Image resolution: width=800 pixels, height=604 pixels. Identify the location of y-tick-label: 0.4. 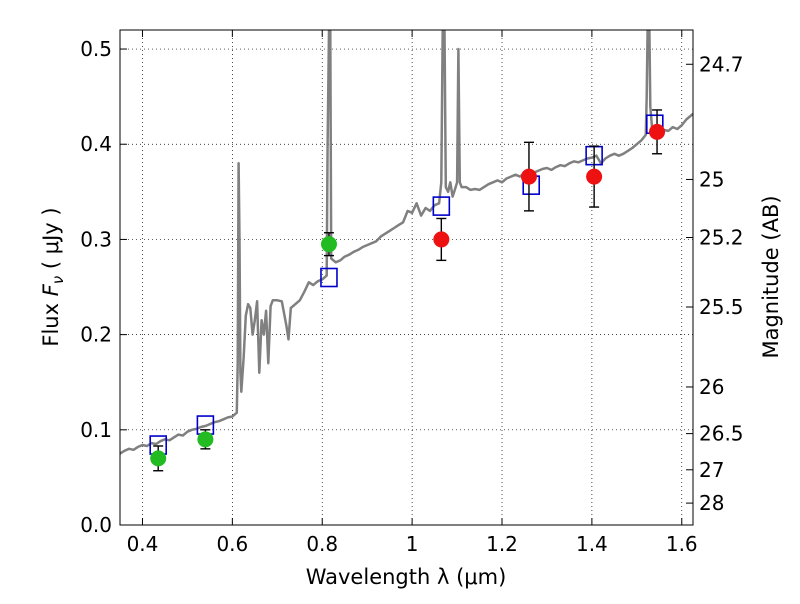
(96, 144).